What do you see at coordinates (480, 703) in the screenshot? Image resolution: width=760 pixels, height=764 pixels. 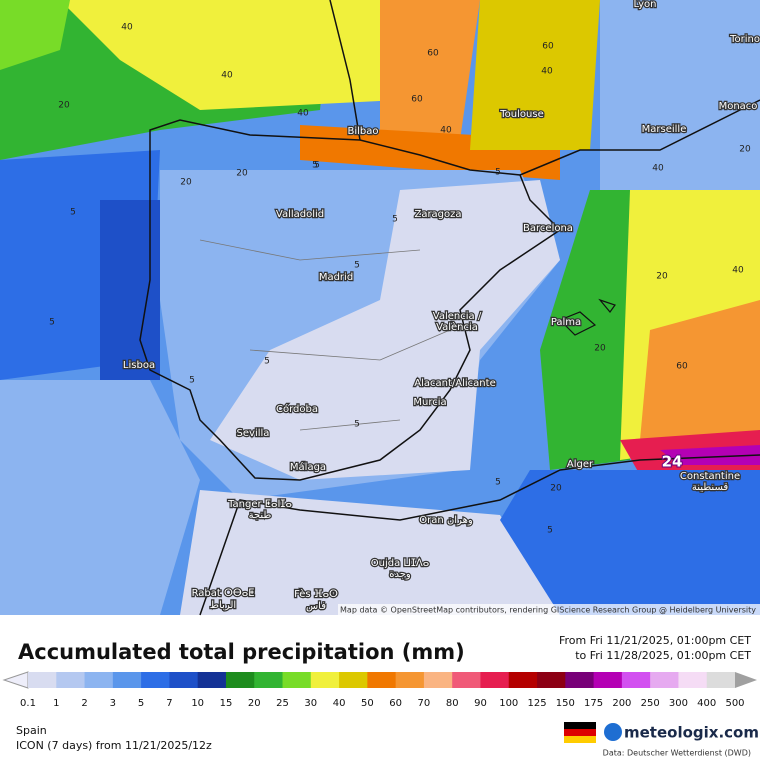 I see `colorbar-label: 90` at bounding box center [480, 703].